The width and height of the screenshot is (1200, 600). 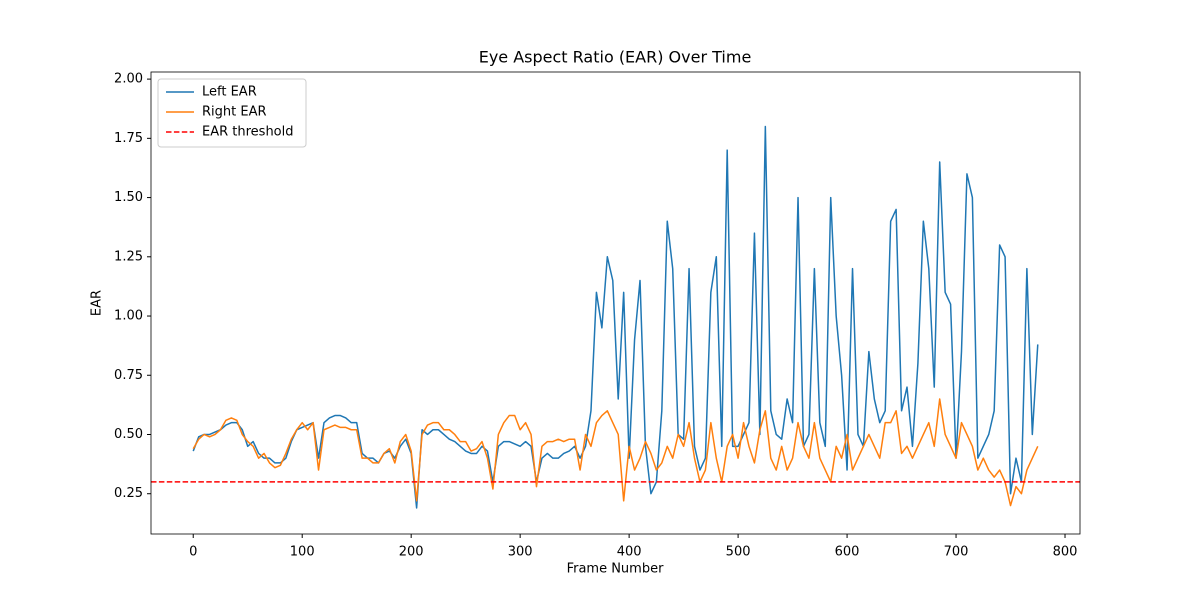 I want to click on y-tick-label: 1.75, so click(x=128, y=138).